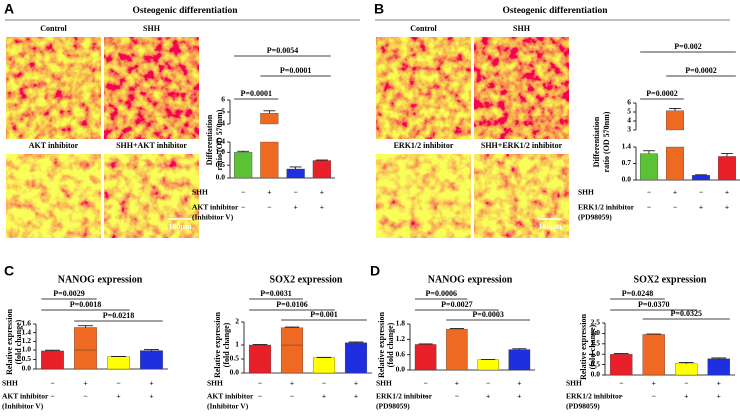 The width and height of the screenshot is (740, 419). I want to click on p-value: P=0.0006, so click(441, 293).